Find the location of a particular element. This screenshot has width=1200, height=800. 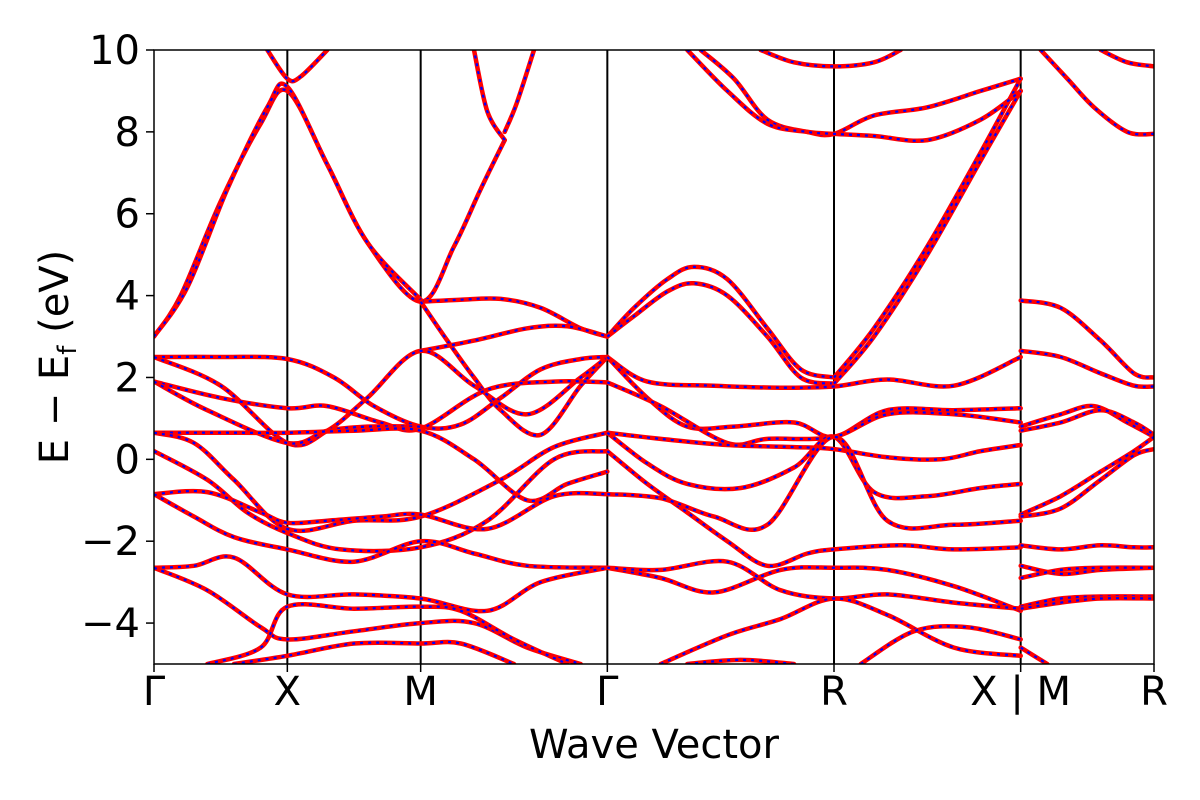

x-tick-label: X | M is located at coordinates (1020, 692).